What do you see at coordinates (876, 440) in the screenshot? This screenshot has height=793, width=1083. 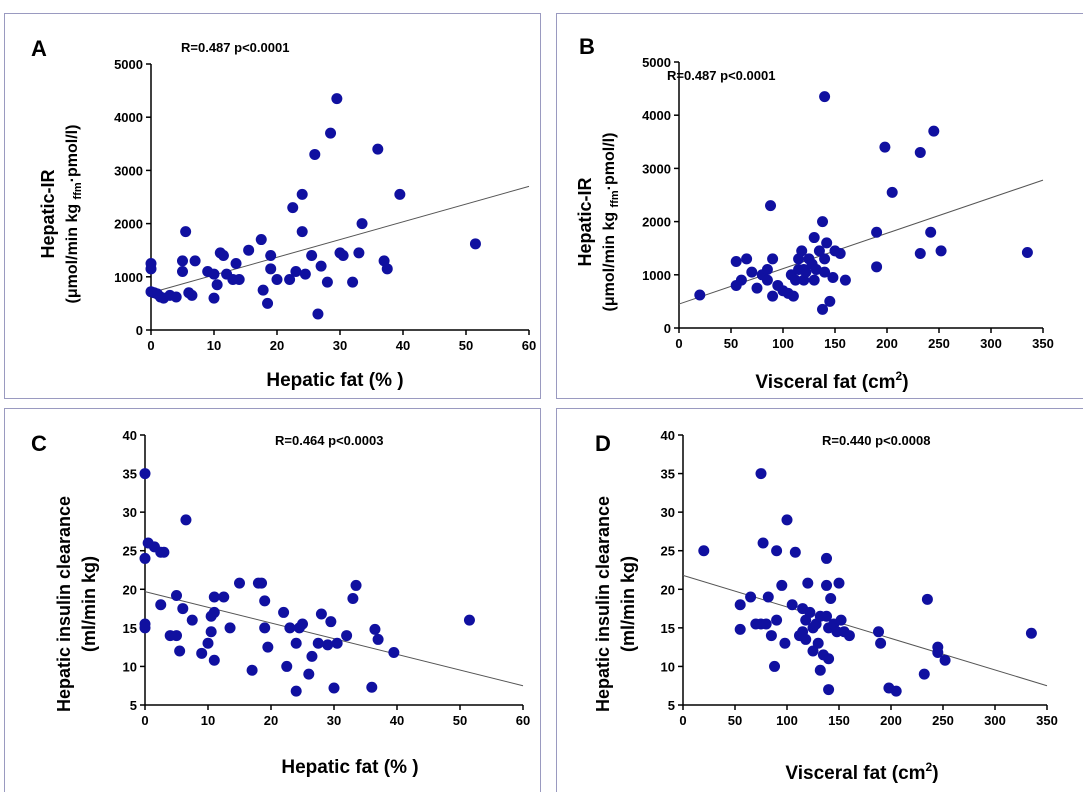 I see `stat-annotation-d: R=0.440 p<0.0008` at bounding box center [876, 440].